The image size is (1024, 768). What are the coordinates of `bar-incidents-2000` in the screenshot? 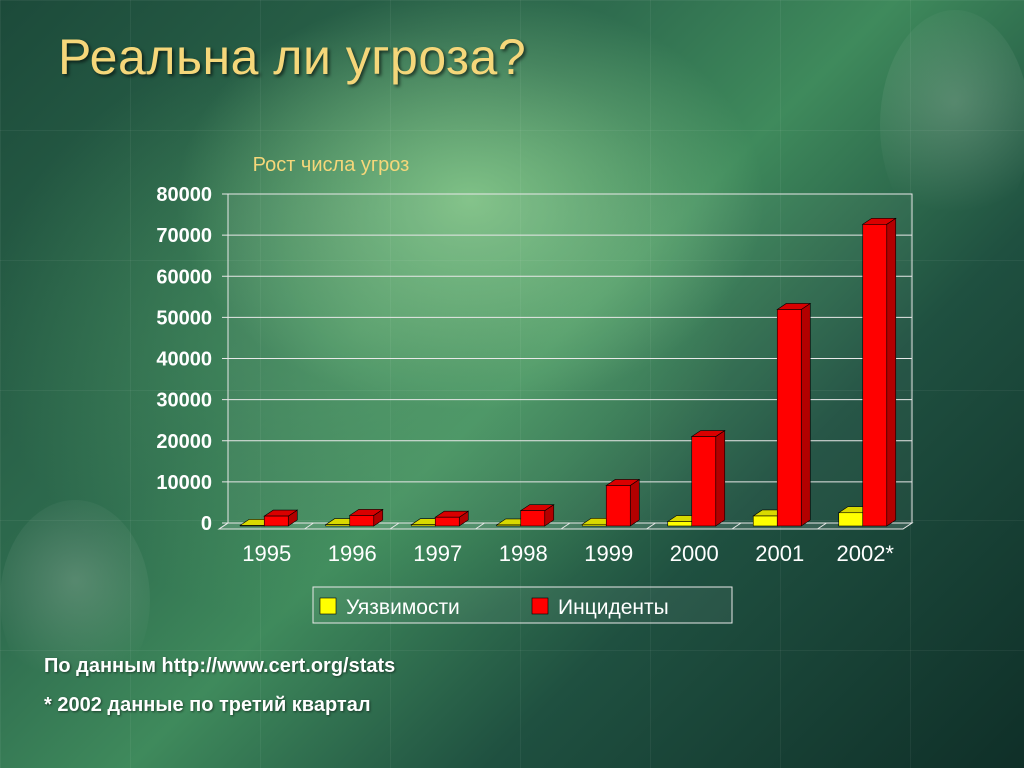 It's located at (708, 478).